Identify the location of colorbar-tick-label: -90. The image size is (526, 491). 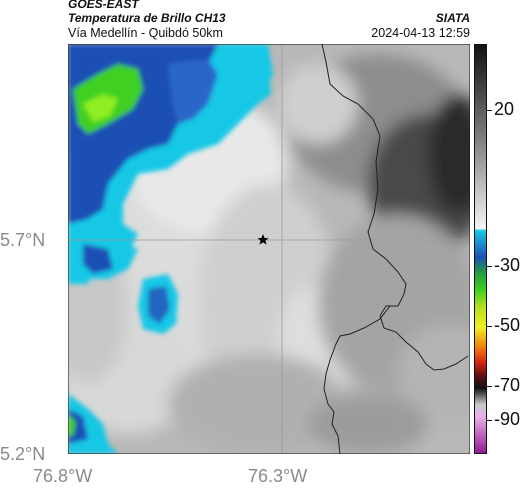
(507, 419).